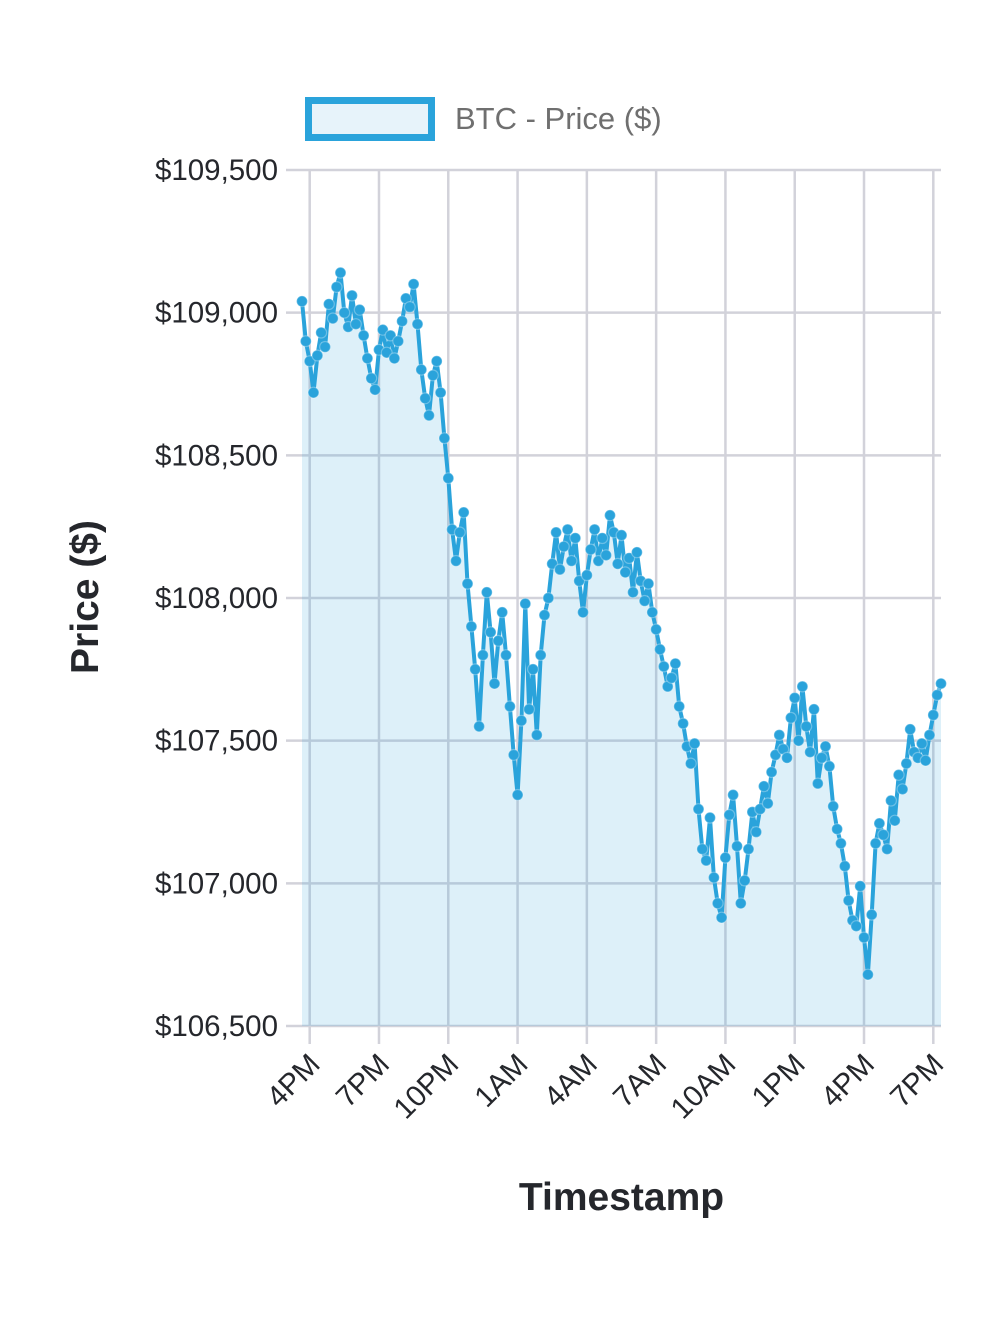 The width and height of the screenshot is (991, 1333). Describe the element at coordinates (917, 1081) in the screenshot. I see `x-tick-label: 7PM` at that location.